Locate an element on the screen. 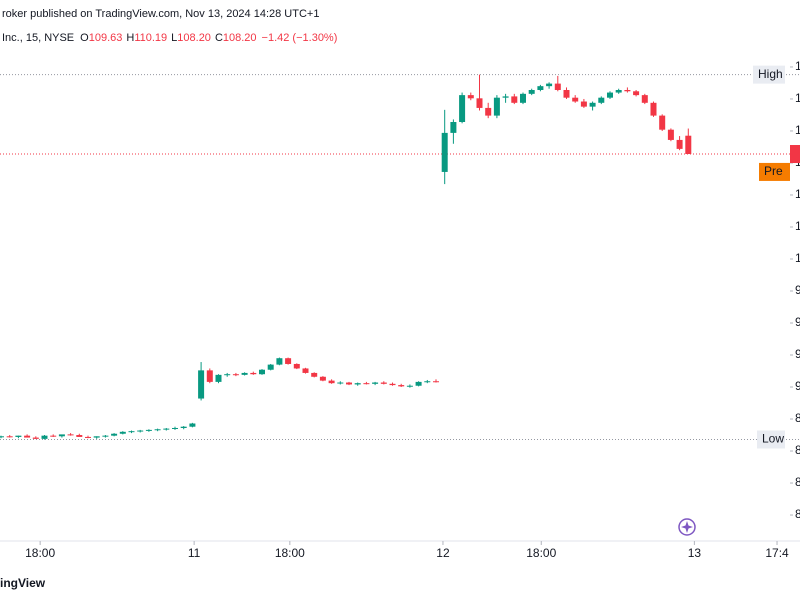  y-tick-label: 80.00 is located at coordinates (797, 514).